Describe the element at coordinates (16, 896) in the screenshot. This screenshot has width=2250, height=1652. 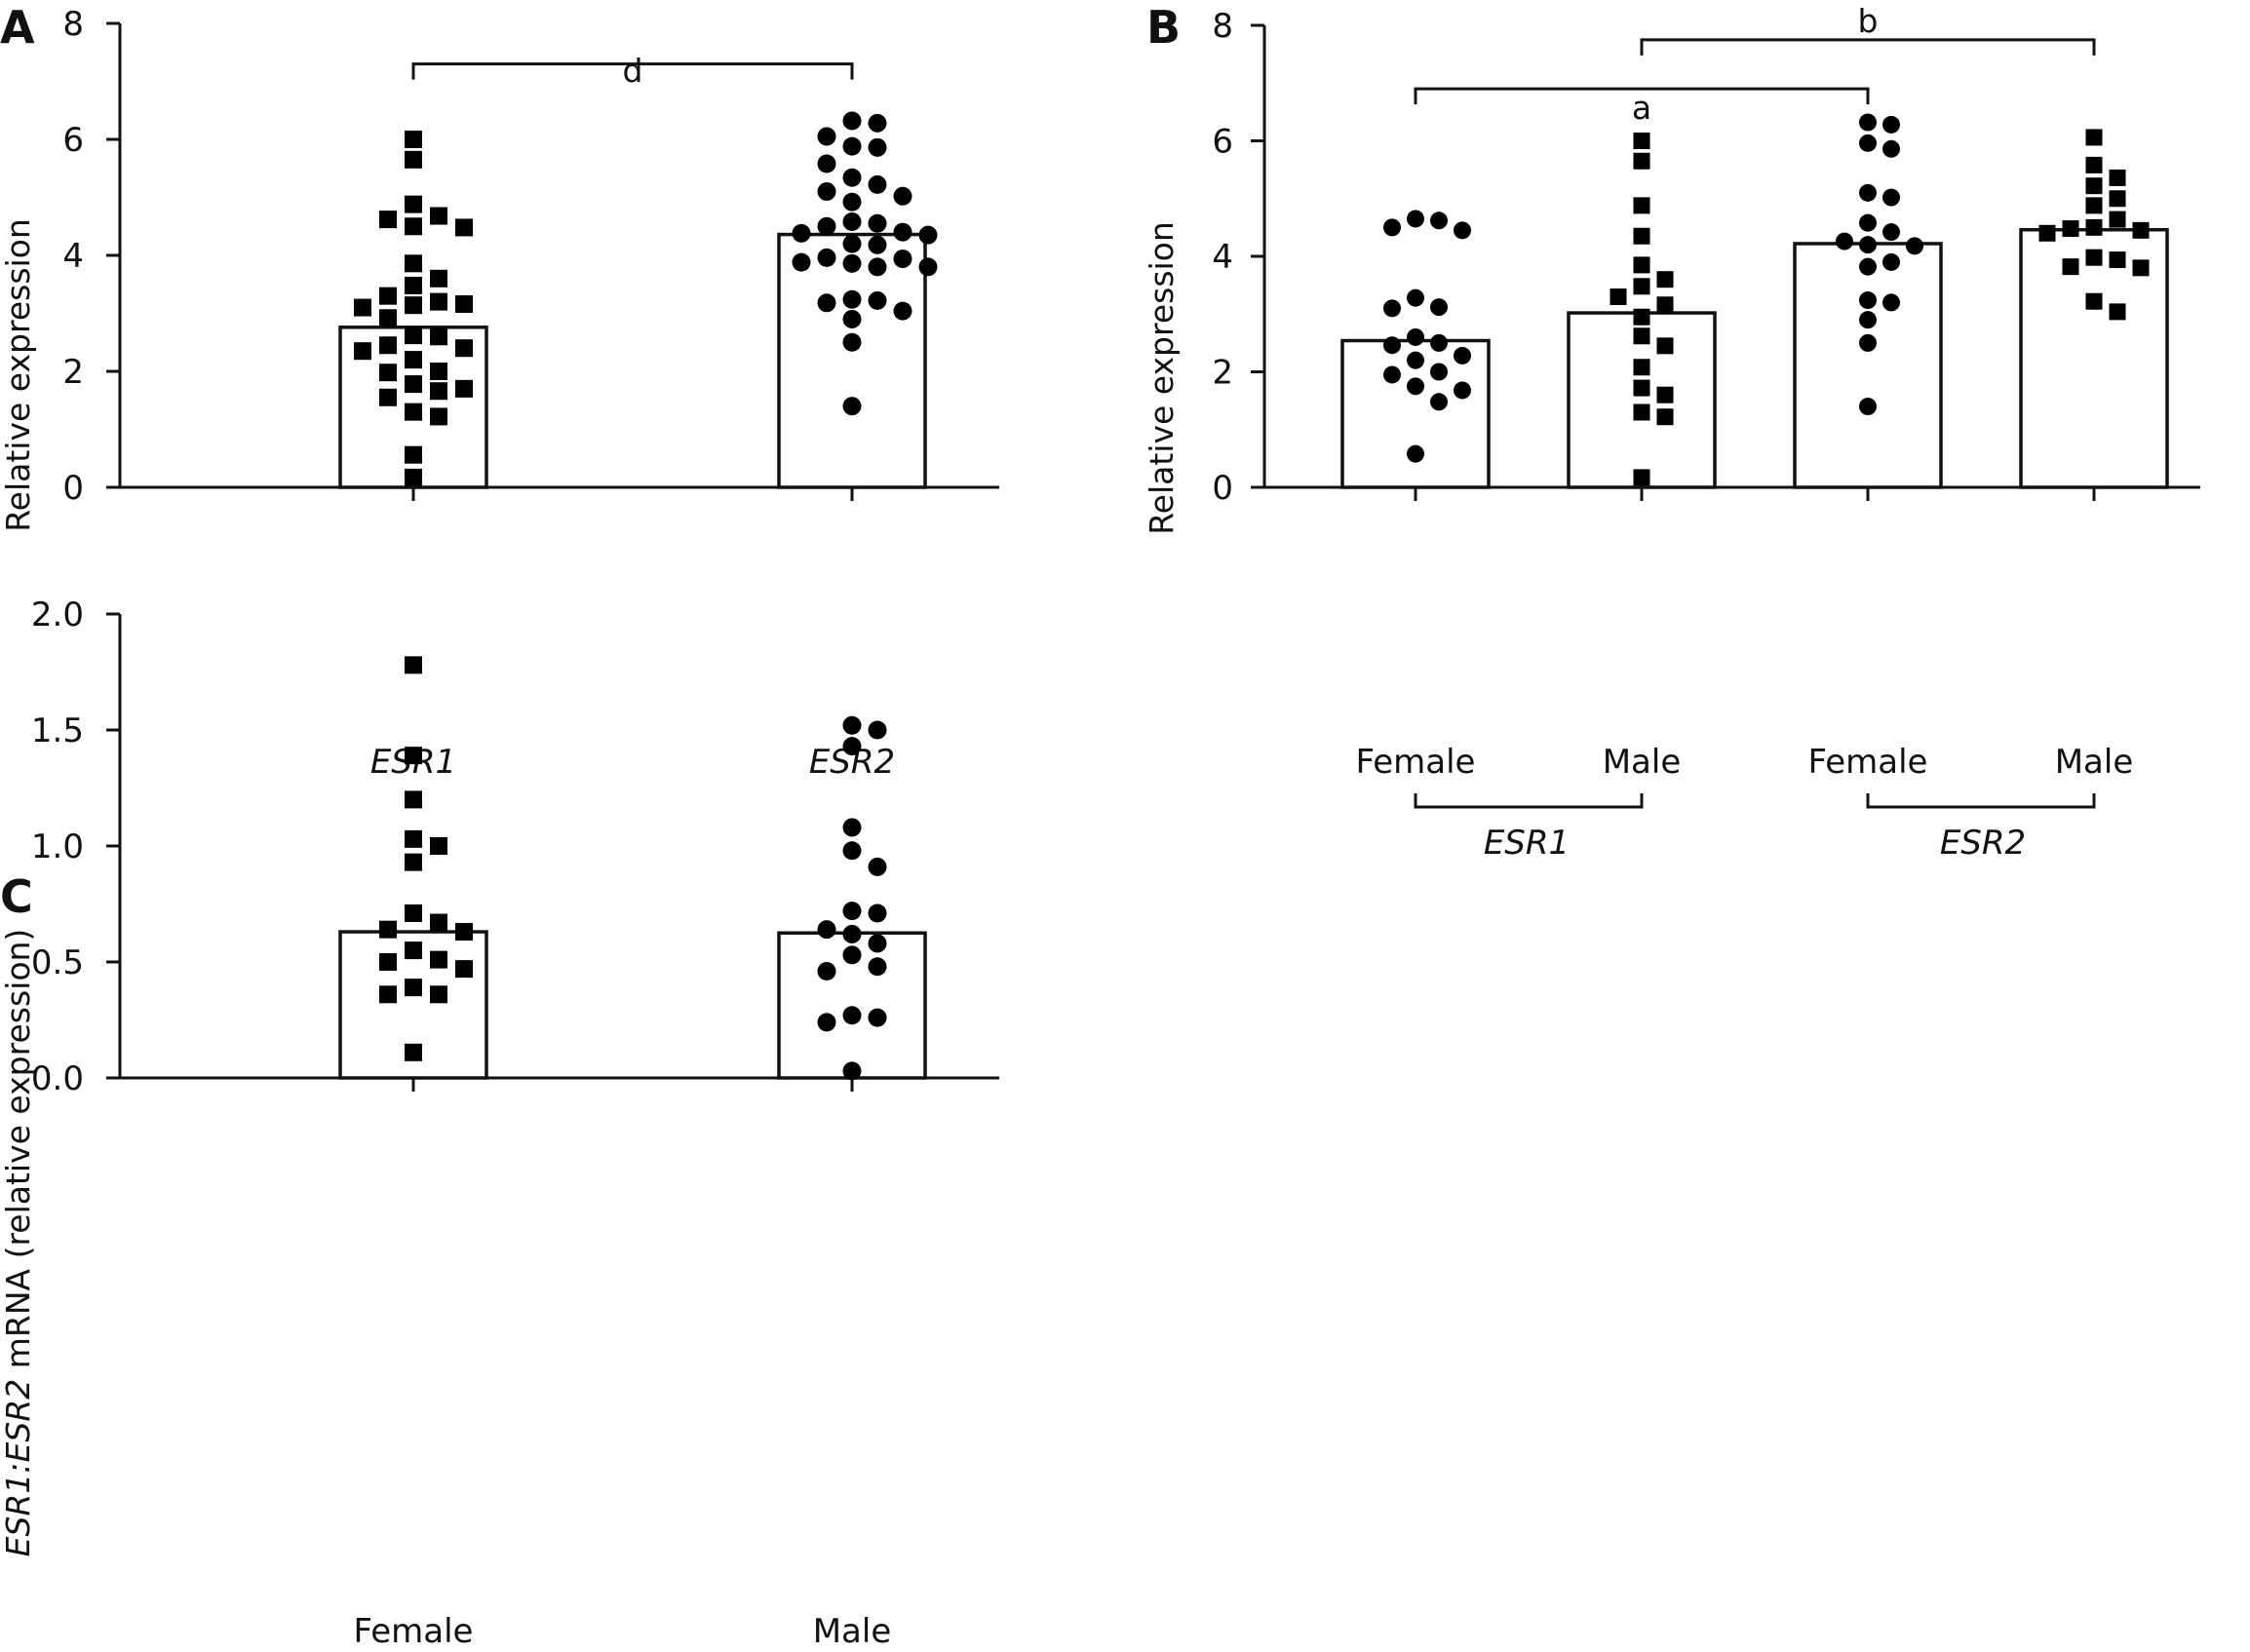
I see `panel-c-letter: C` at that location.